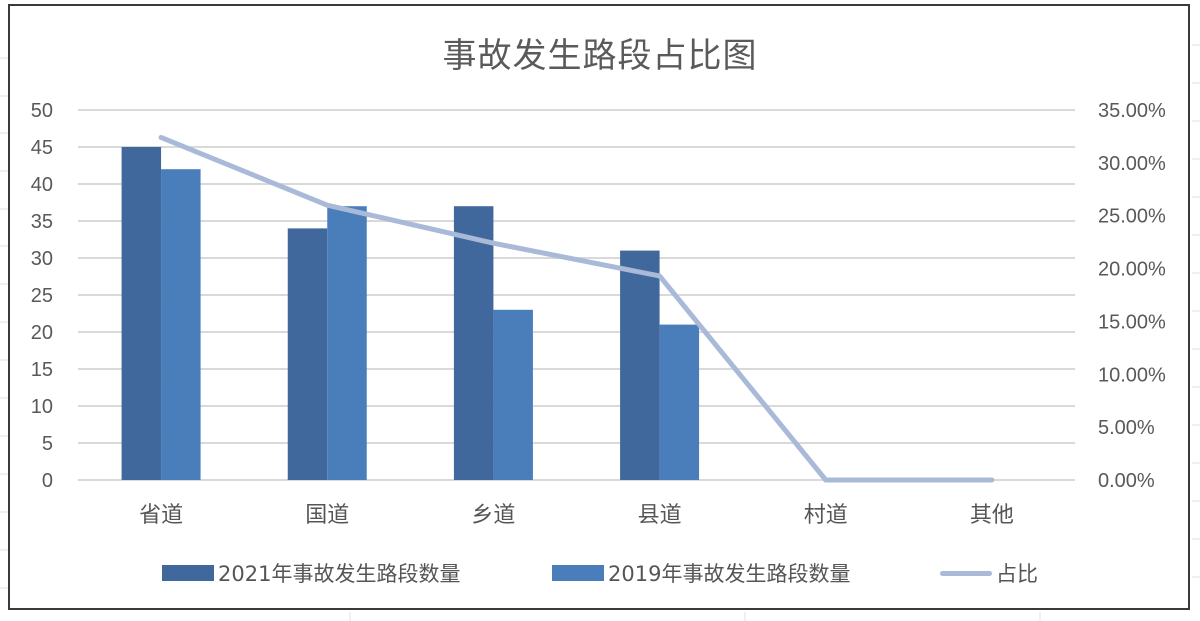 The image size is (1200, 621). I want to click on right-axis-tick: 10.00%, so click(1132, 375).